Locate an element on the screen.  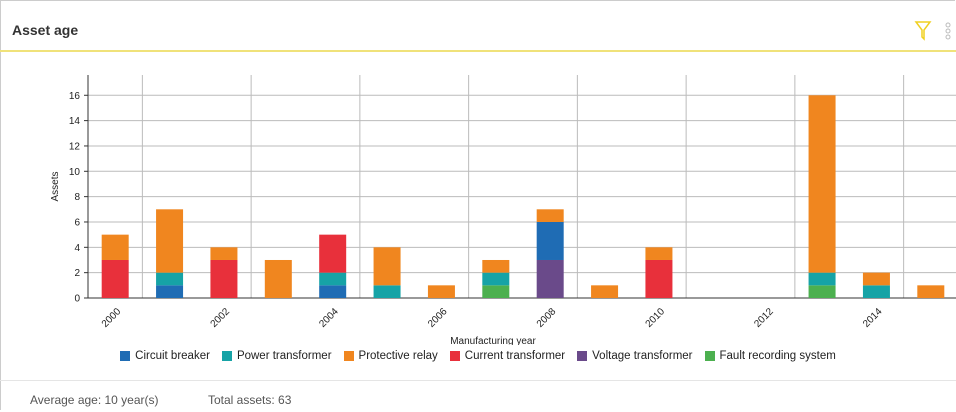
x-tick-label: 2010 is located at coordinates (656, 318).